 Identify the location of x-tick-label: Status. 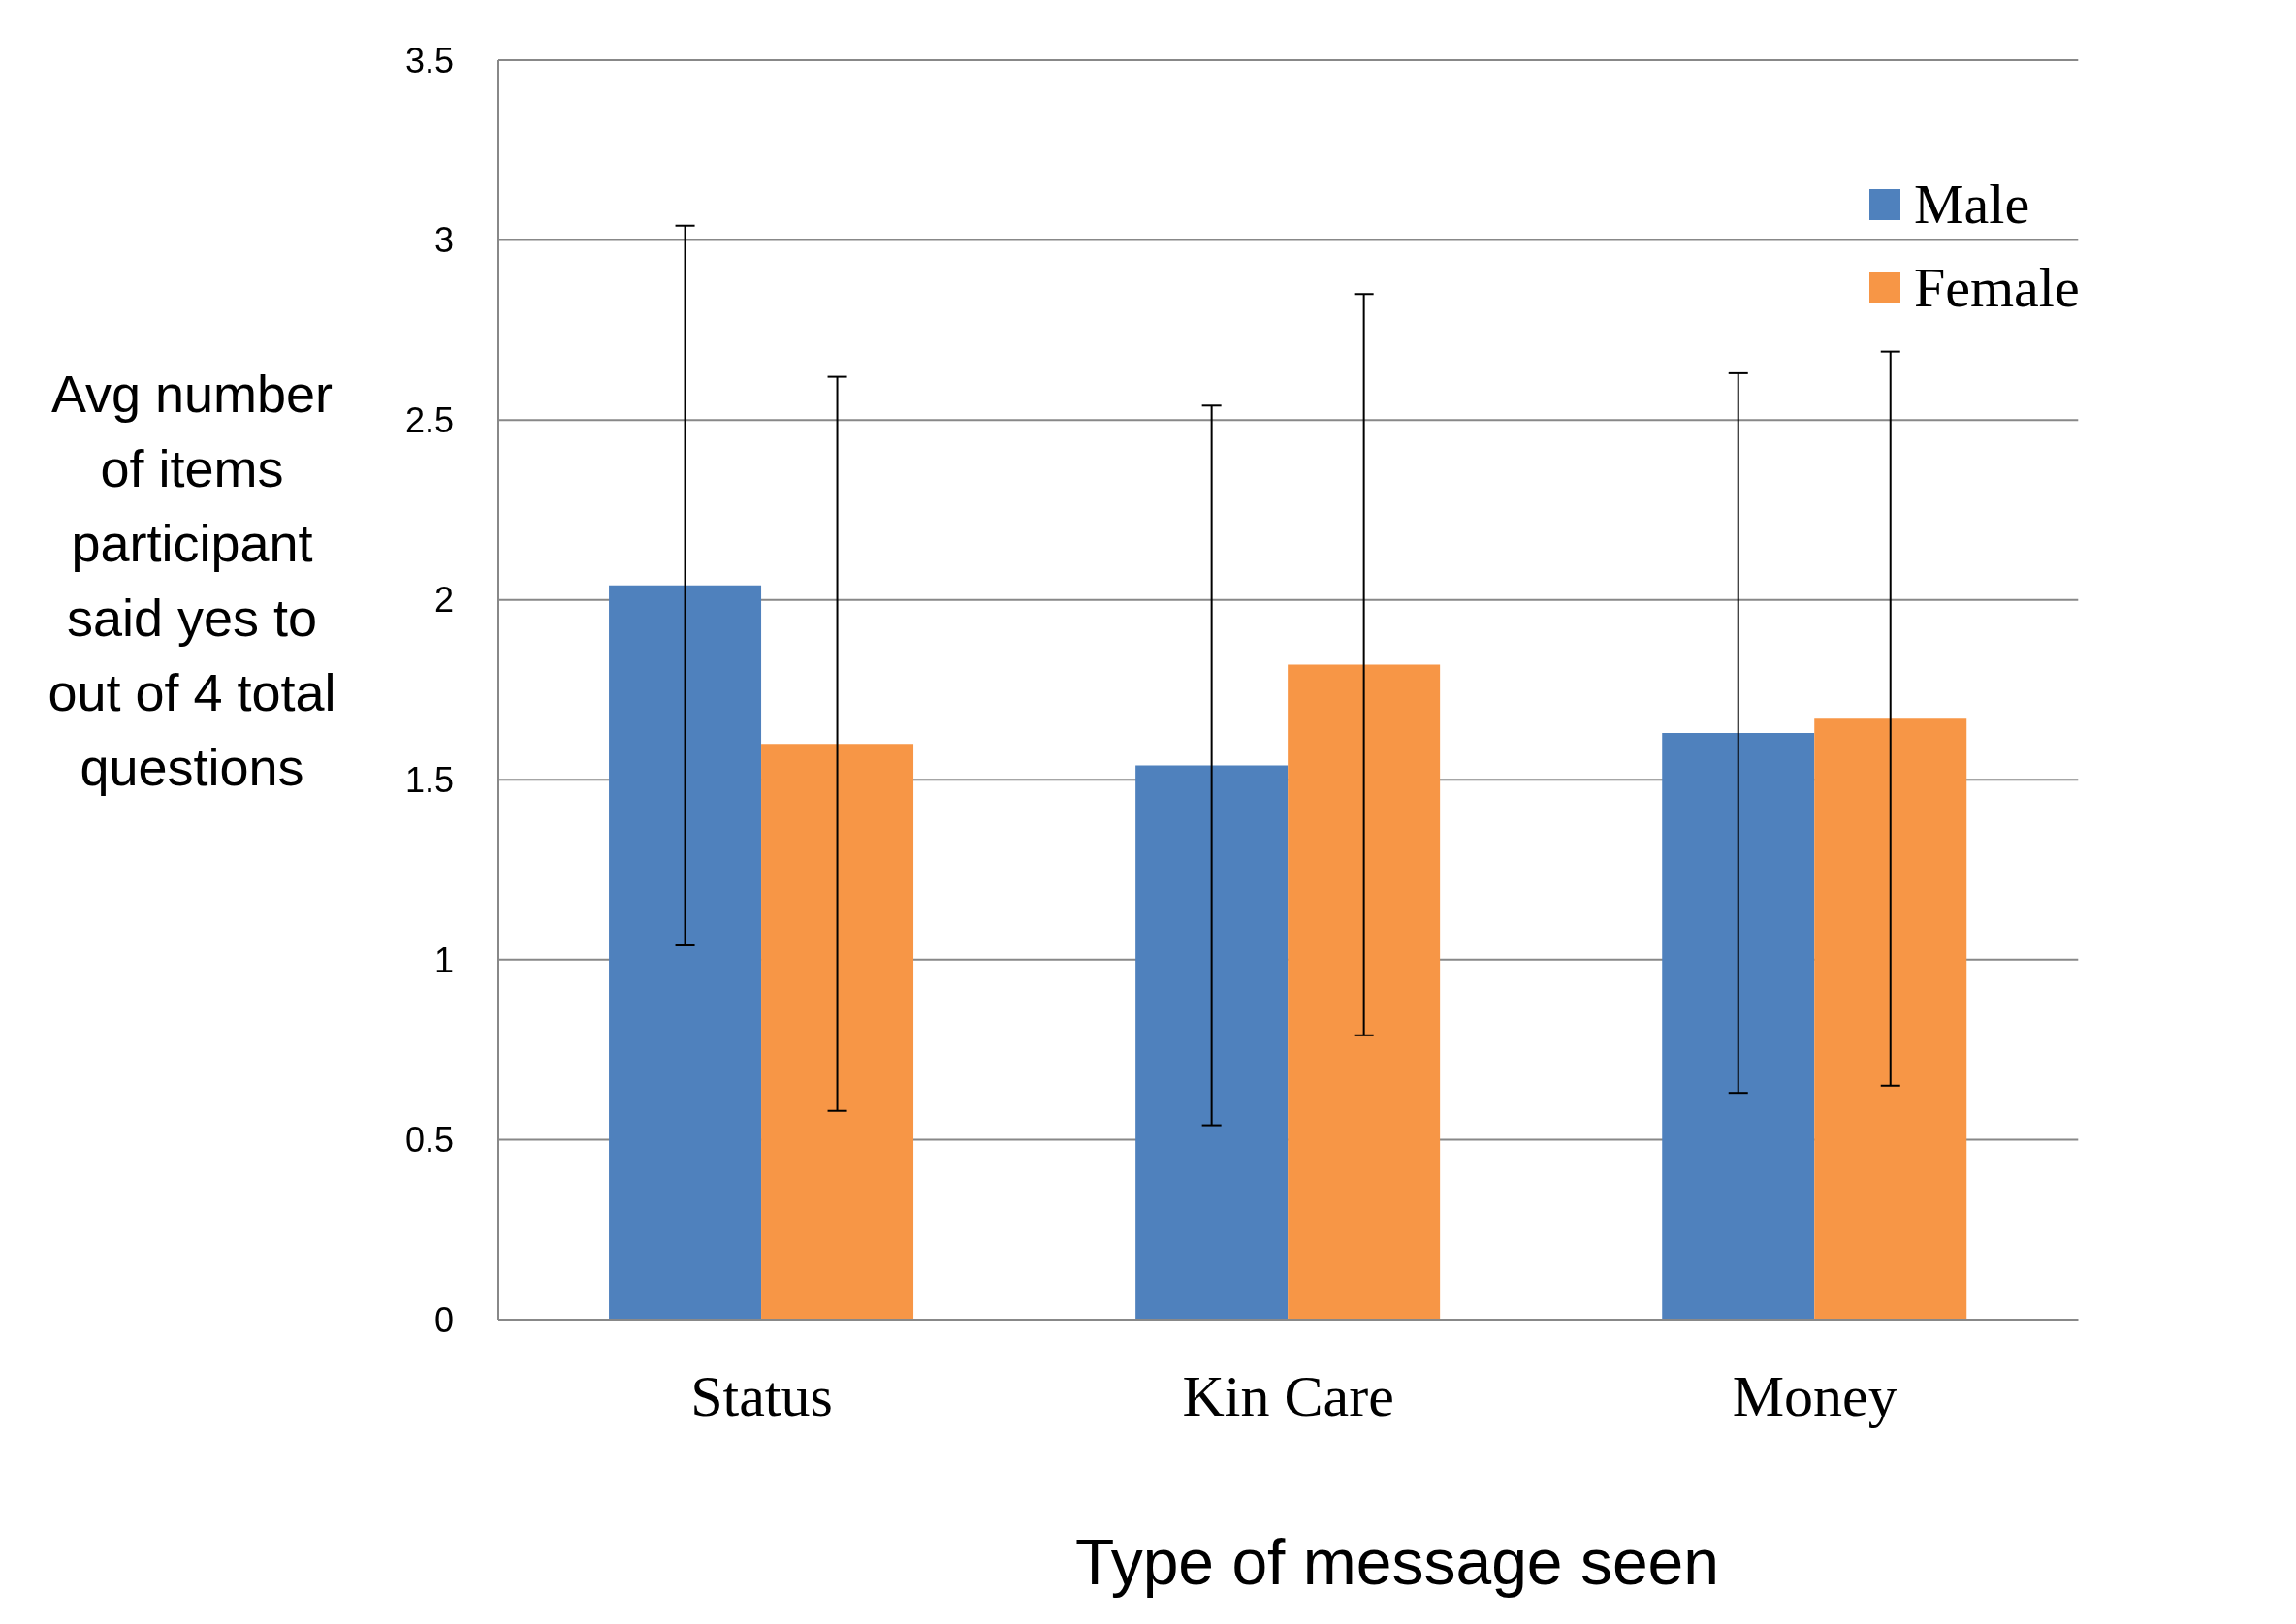
(761, 1396).